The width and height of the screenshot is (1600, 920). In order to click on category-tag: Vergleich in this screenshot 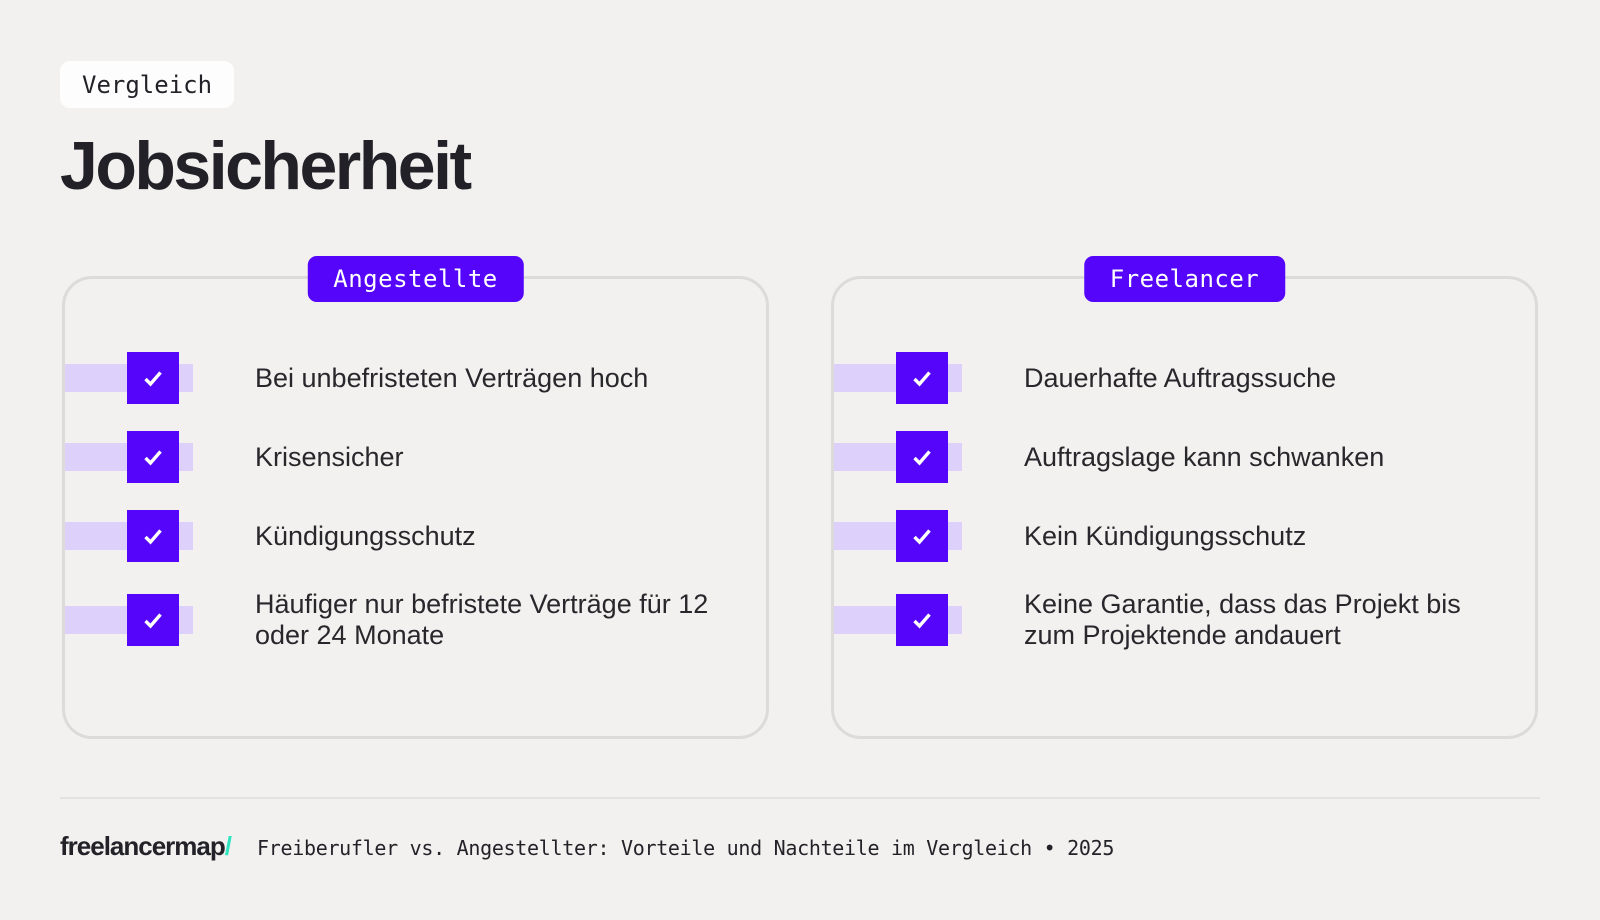, I will do `click(147, 84)`.